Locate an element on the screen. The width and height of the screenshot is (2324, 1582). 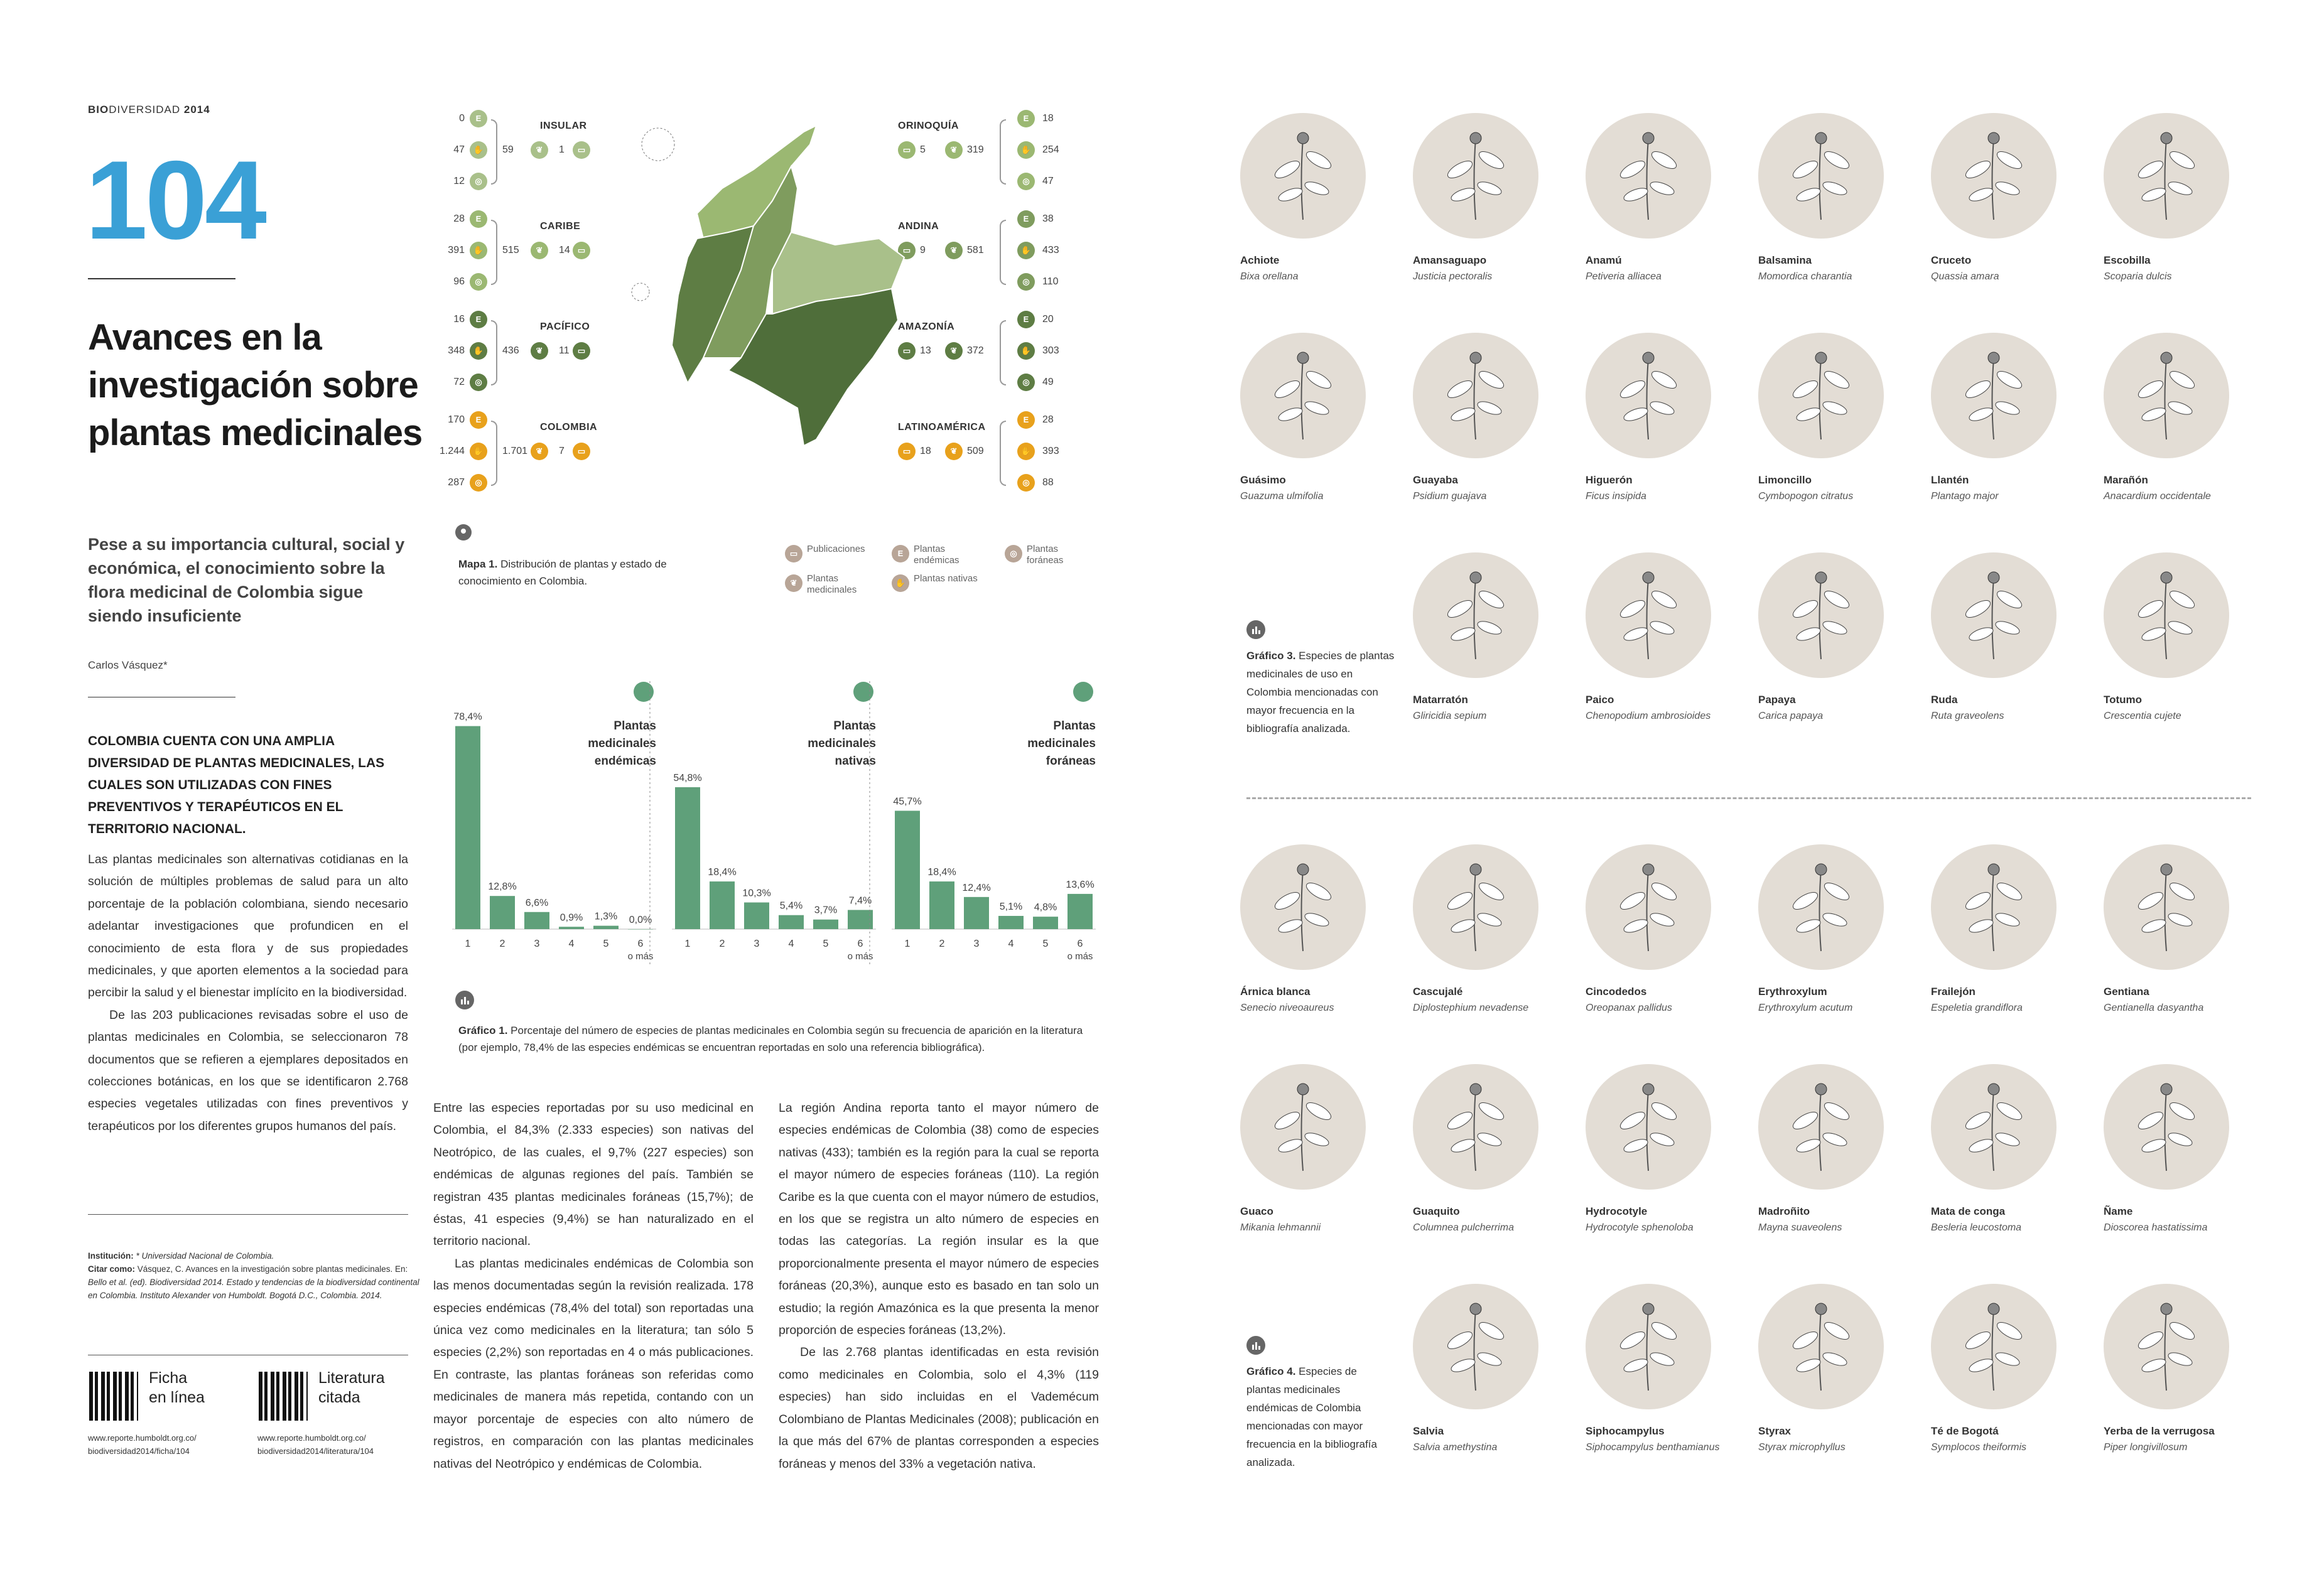
chart-icon is located at coordinates (1255, 629).